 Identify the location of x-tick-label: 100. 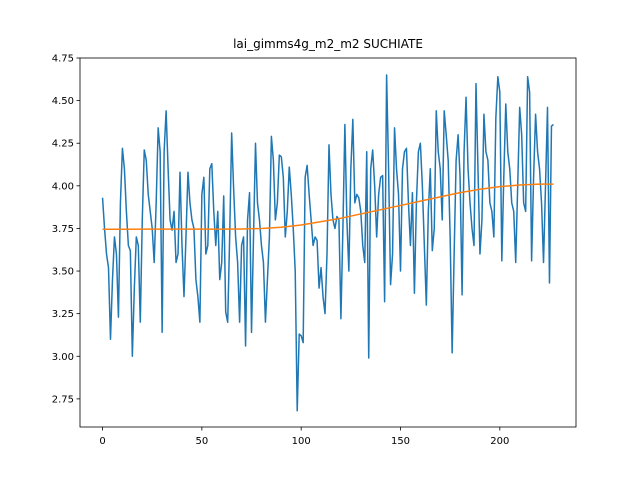
(301, 441).